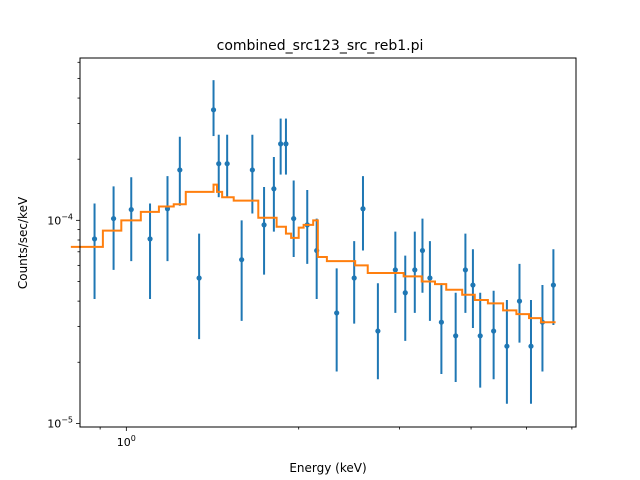 This screenshot has width=640, height=480. Describe the element at coordinates (126, 441) in the screenshot. I see `x-tick-label: 100` at that location.